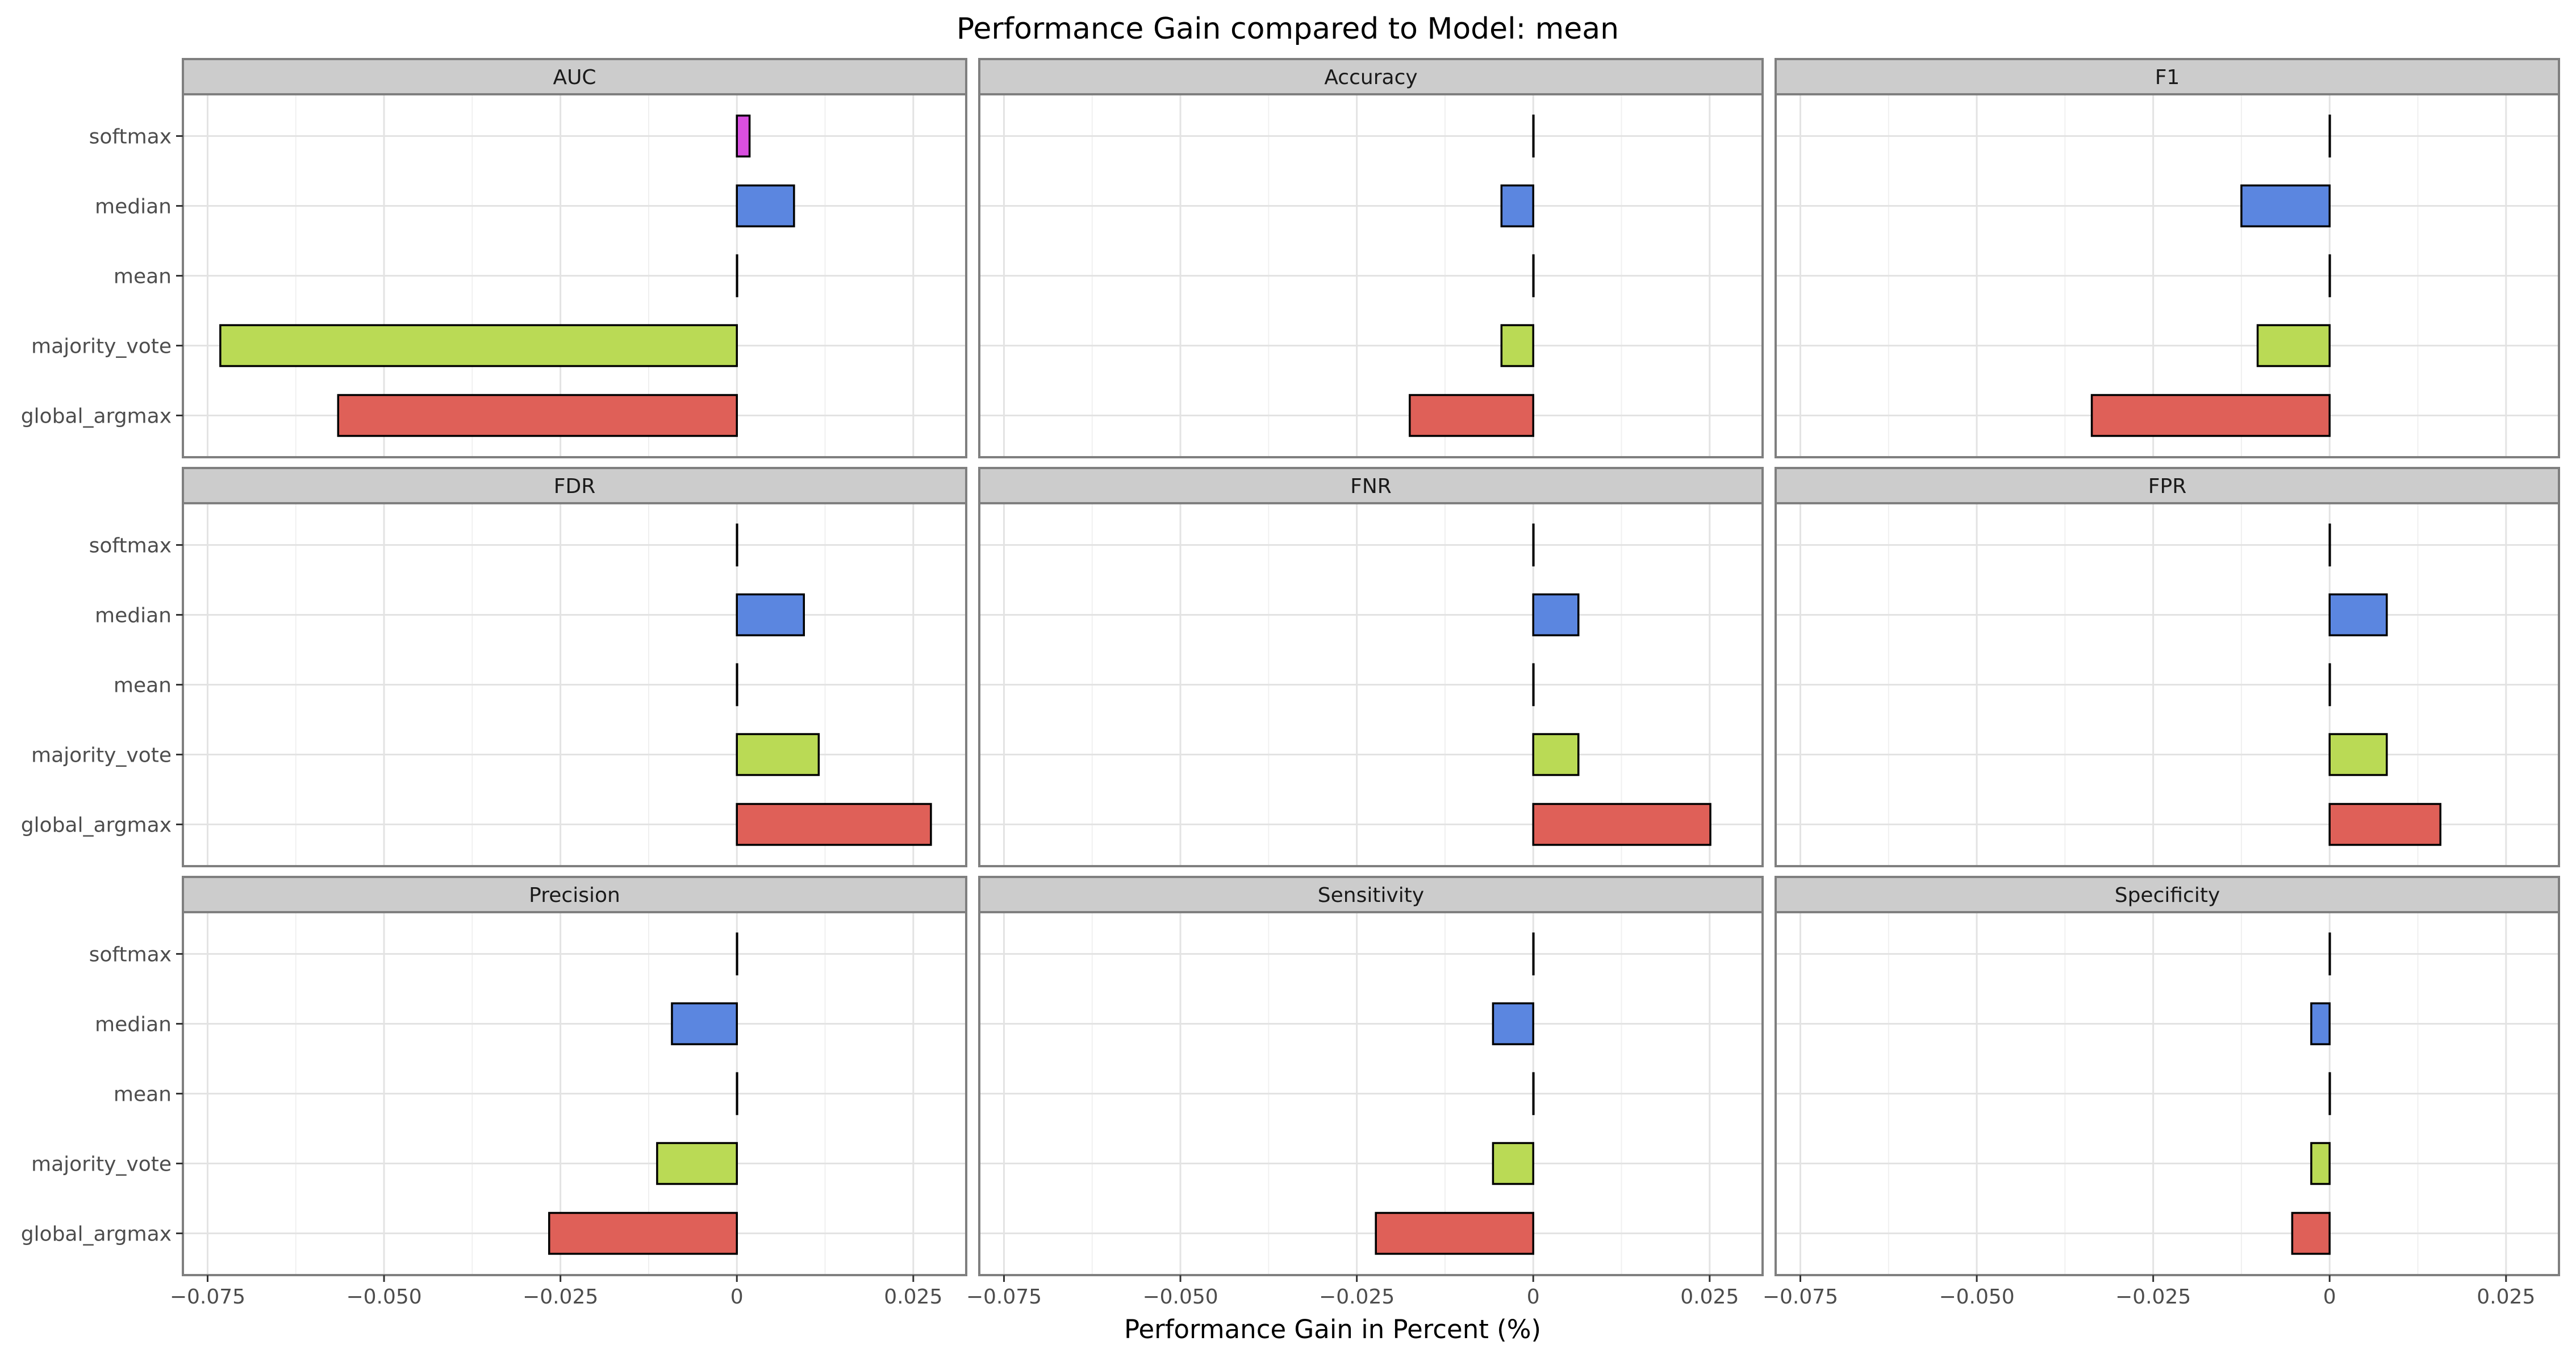  What do you see at coordinates (2167, 258) in the screenshot?
I see `facet-f1: F1` at bounding box center [2167, 258].